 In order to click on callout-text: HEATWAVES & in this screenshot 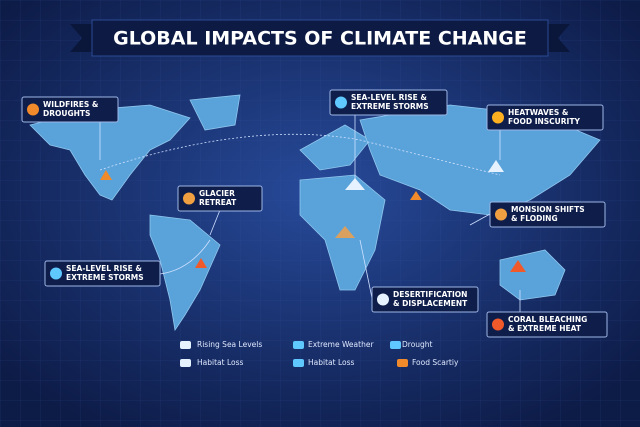, I will do `click(538, 112)`.